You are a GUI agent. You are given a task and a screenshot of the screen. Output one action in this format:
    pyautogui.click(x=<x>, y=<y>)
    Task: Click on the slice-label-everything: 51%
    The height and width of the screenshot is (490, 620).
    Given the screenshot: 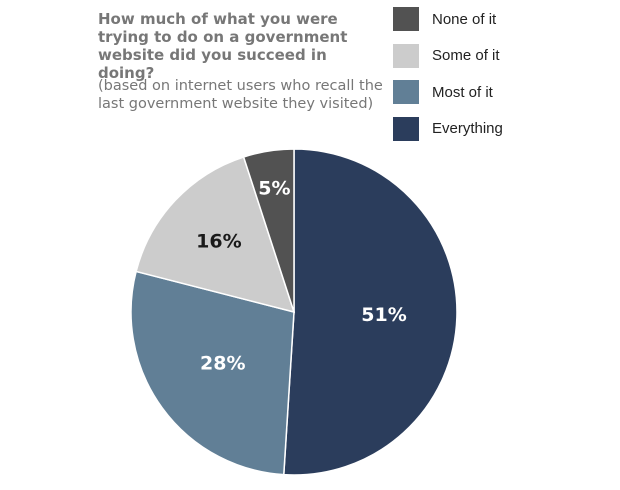 What is the action you would take?
    pyautogui.click(x=383, y=315)
    